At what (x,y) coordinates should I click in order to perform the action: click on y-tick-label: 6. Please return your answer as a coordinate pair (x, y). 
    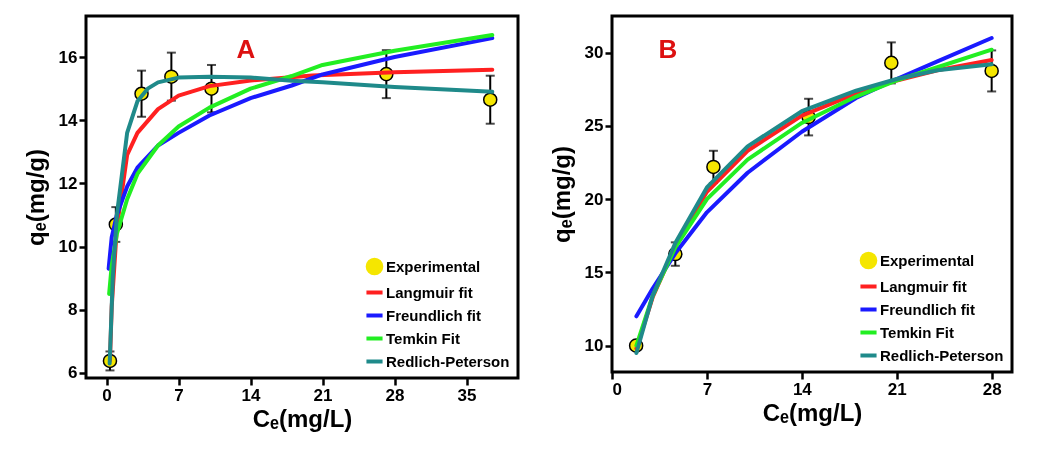
    Looking at the image, I should click on (73, 373).